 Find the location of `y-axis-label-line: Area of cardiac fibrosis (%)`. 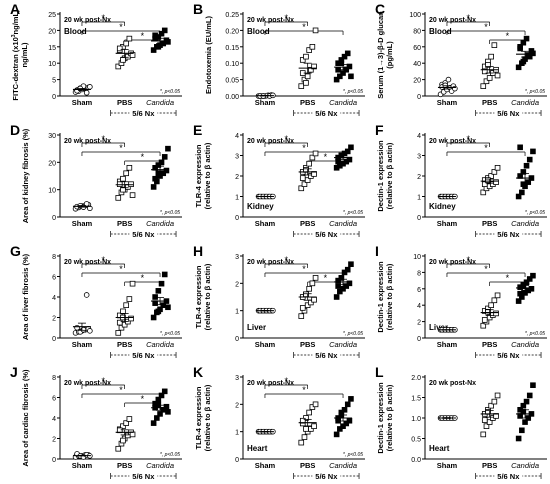

y-axis-label-line: Area of cardiac fibrosis (%) is located at coordinates (25, 418).